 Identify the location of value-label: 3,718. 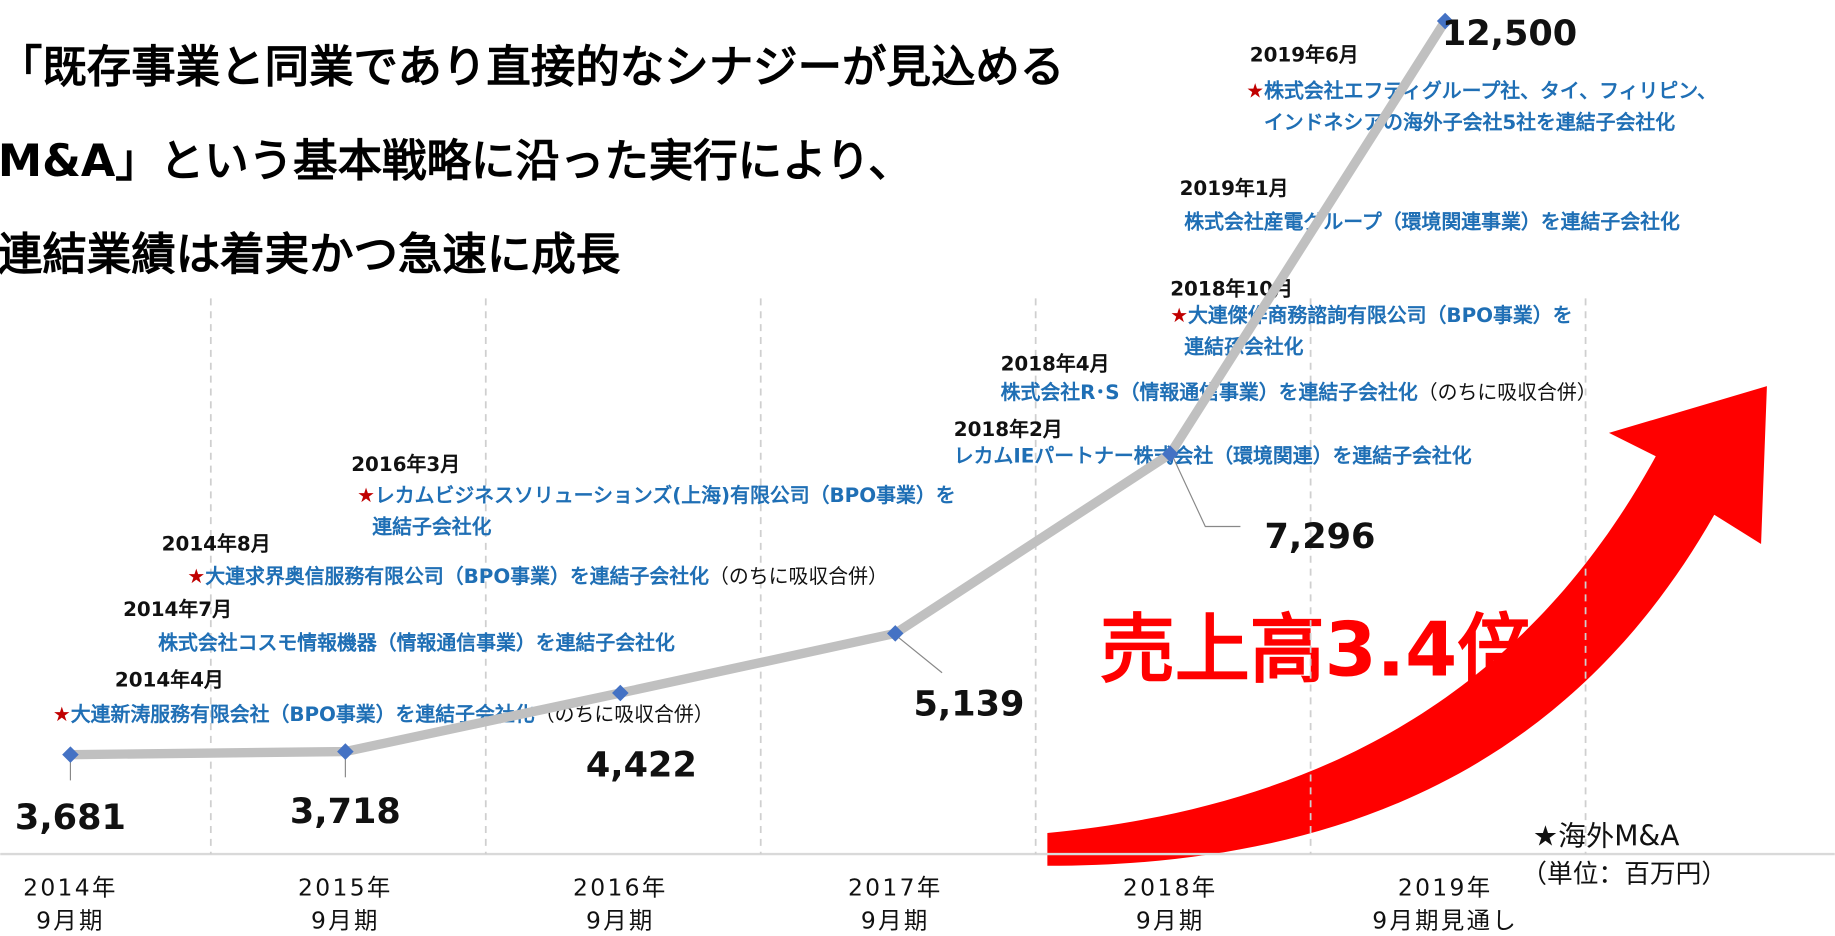
(345, 811).